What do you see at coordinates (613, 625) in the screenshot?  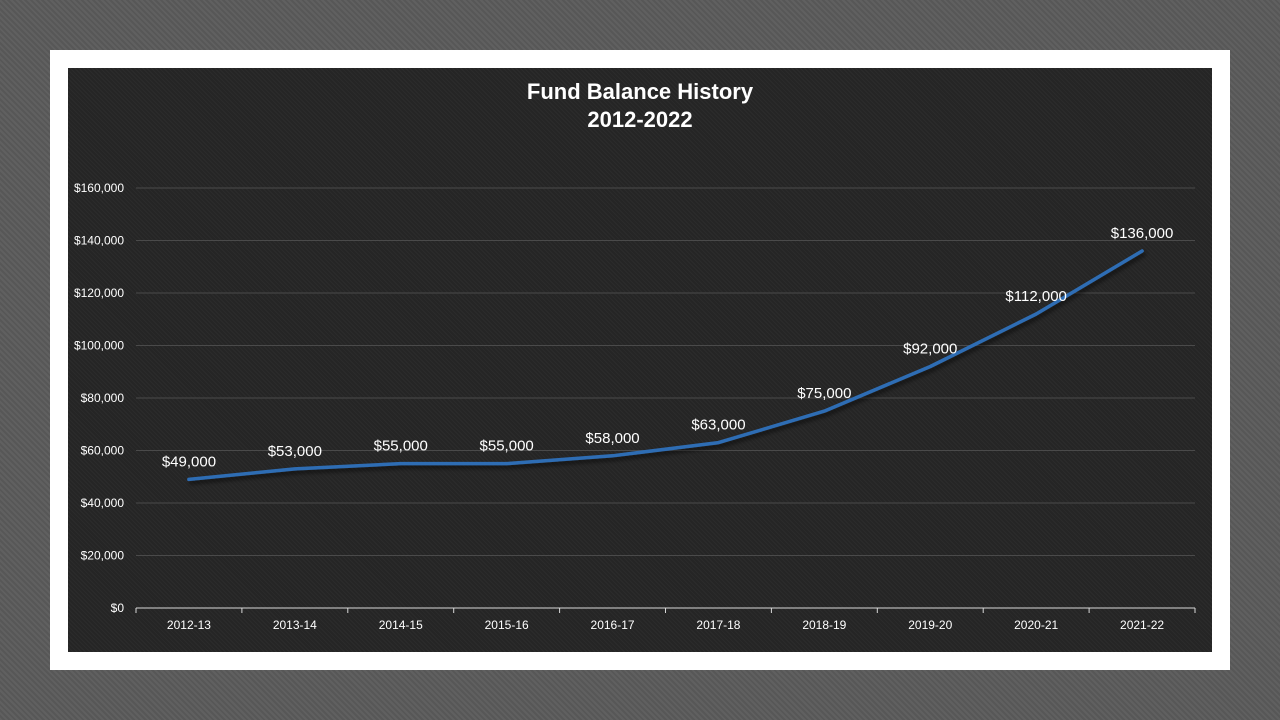 I see `x-tick-label: 2016-17` at bounding box center [613, 625].